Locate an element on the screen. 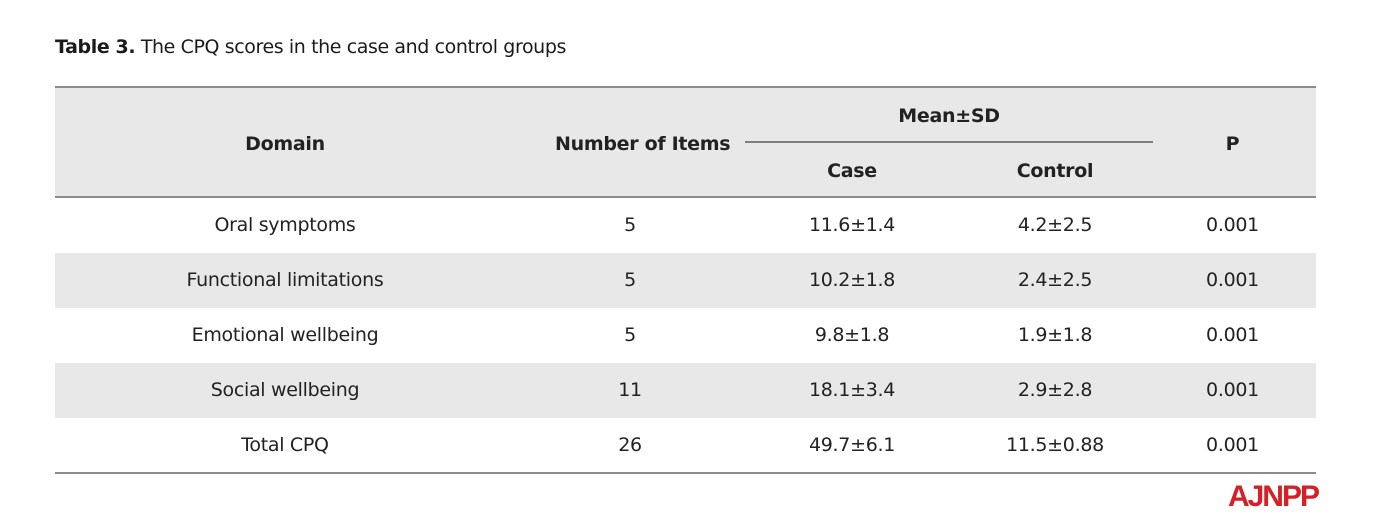 The height and width of the screenshot is (517, 1375). cell-case: 49.7±6.1 is located at coordinates (852, 445).